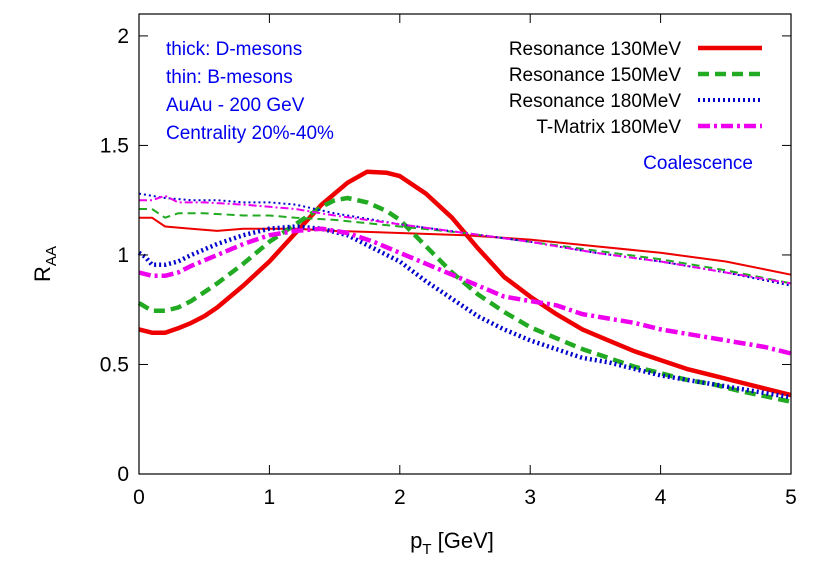 The width and height of the screenshot is (830, 581). Describe the element at coordinates (595, 75) in the screenshot. I see `legend-label-1: Resonance 150MeV` at that location.